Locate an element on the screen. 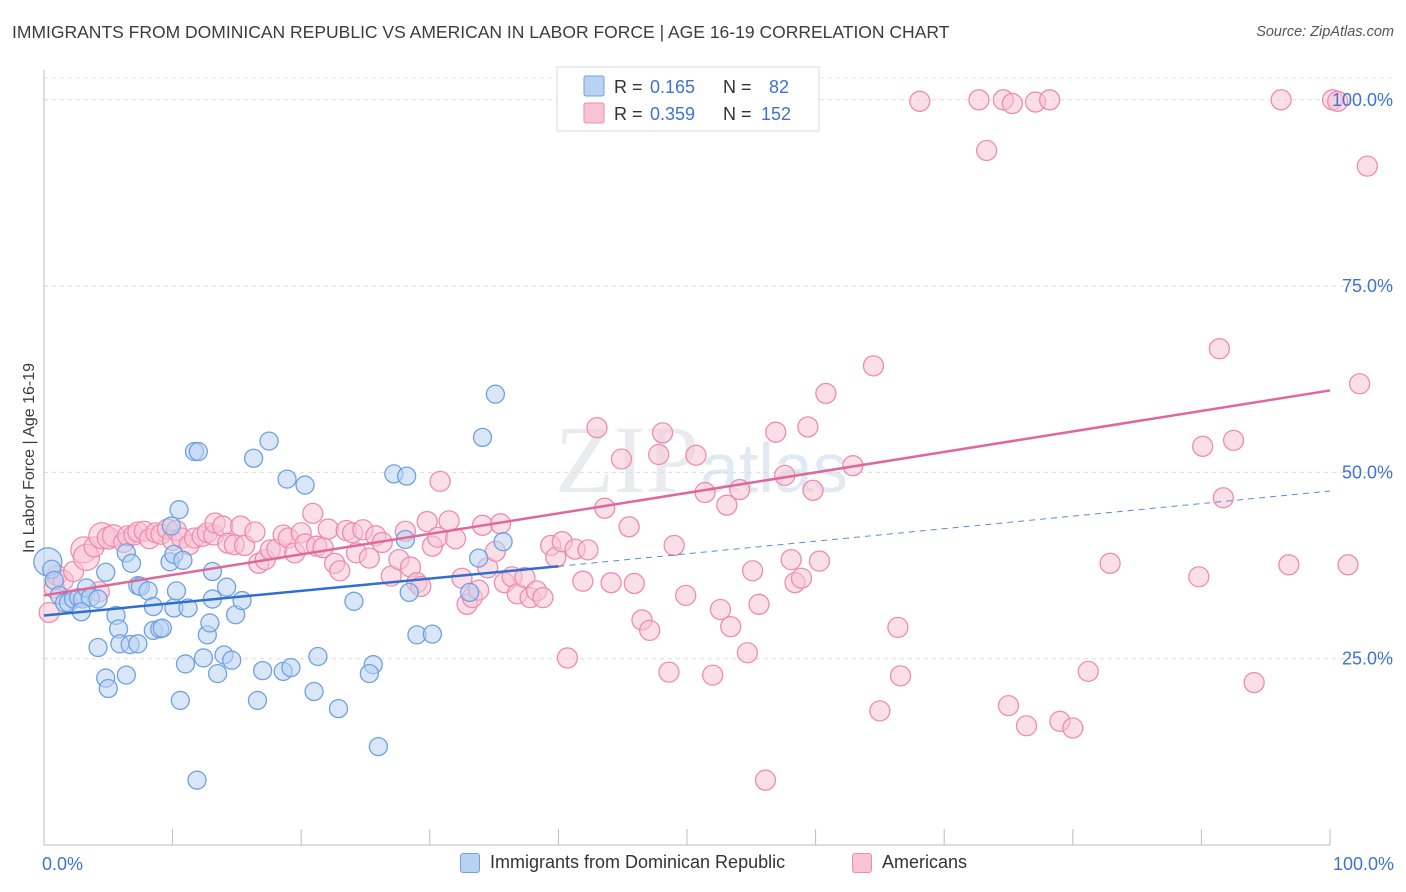  x-tick-label-max: 100.0% is located at coordinates (1363, 864).